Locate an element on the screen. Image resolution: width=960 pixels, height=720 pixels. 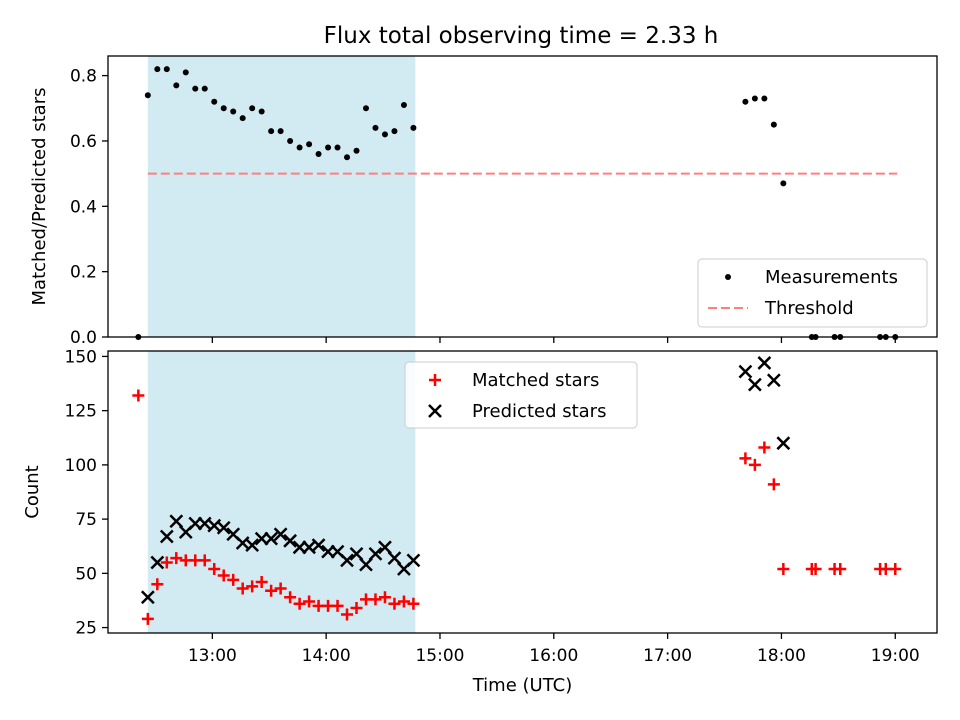
y-tick-label: 75 is located at coordinates (86, 520).